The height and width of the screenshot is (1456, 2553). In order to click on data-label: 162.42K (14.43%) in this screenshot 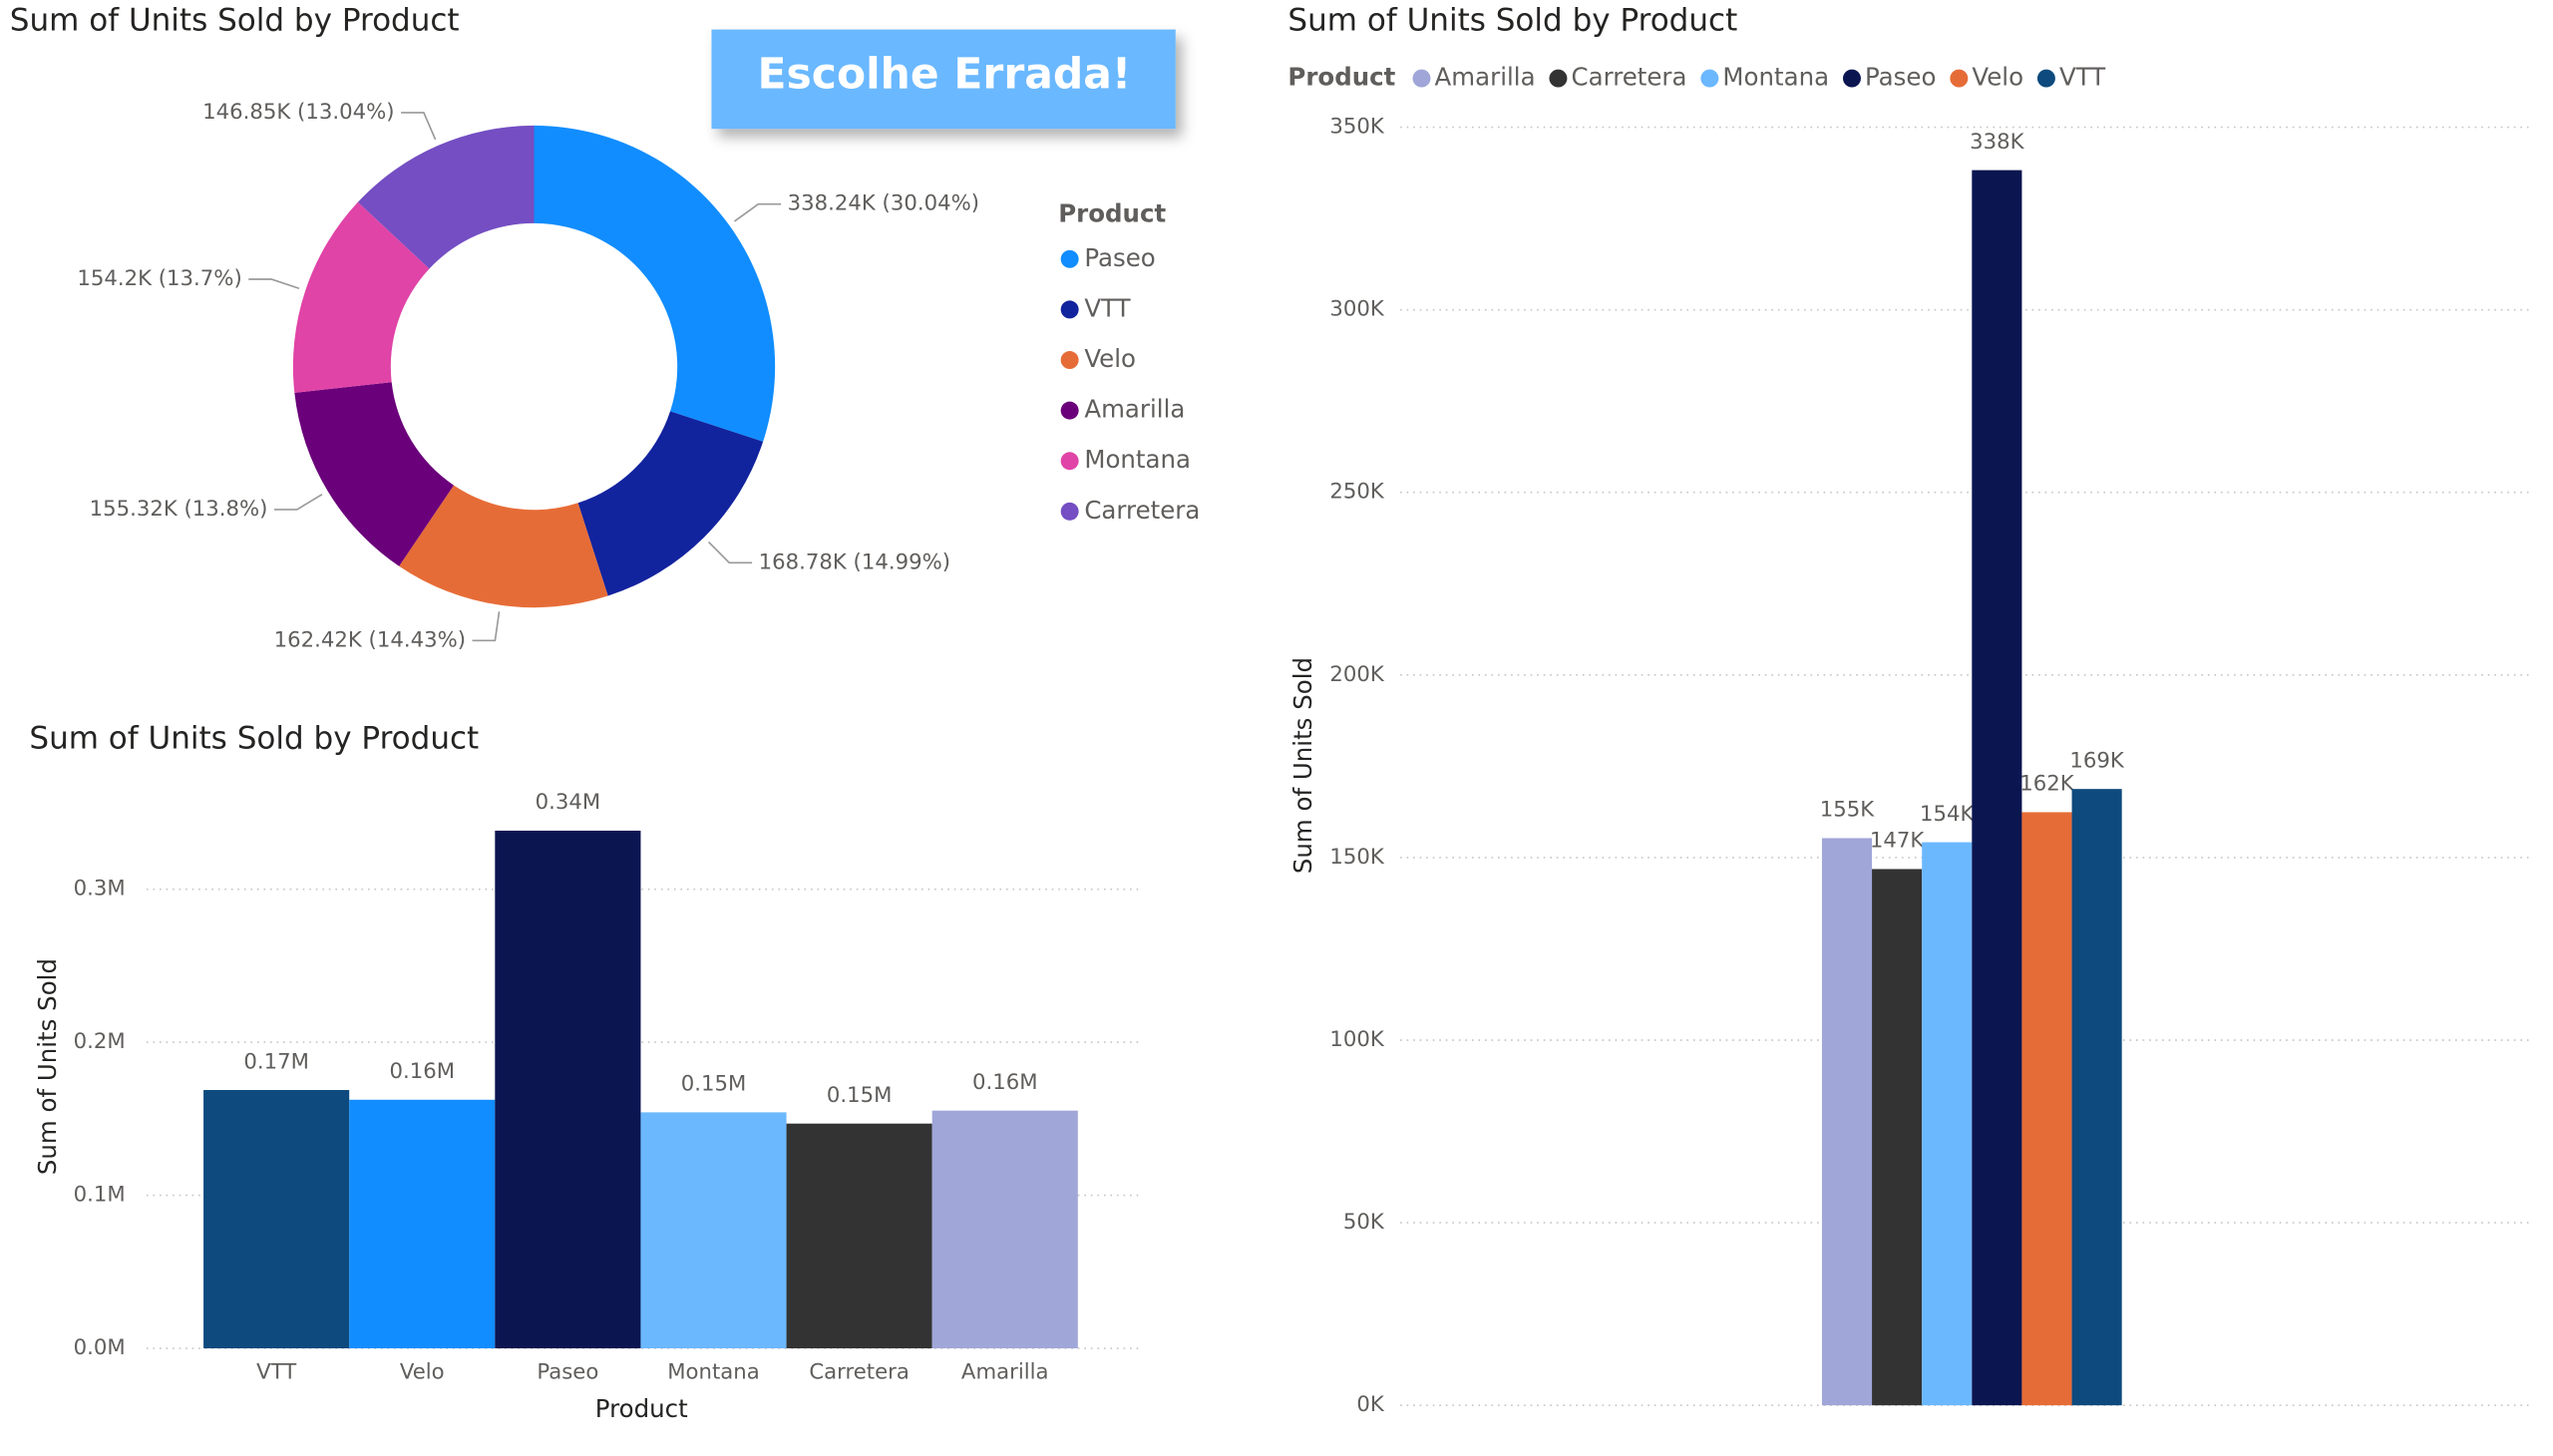, I will do `click(370, 639)`.